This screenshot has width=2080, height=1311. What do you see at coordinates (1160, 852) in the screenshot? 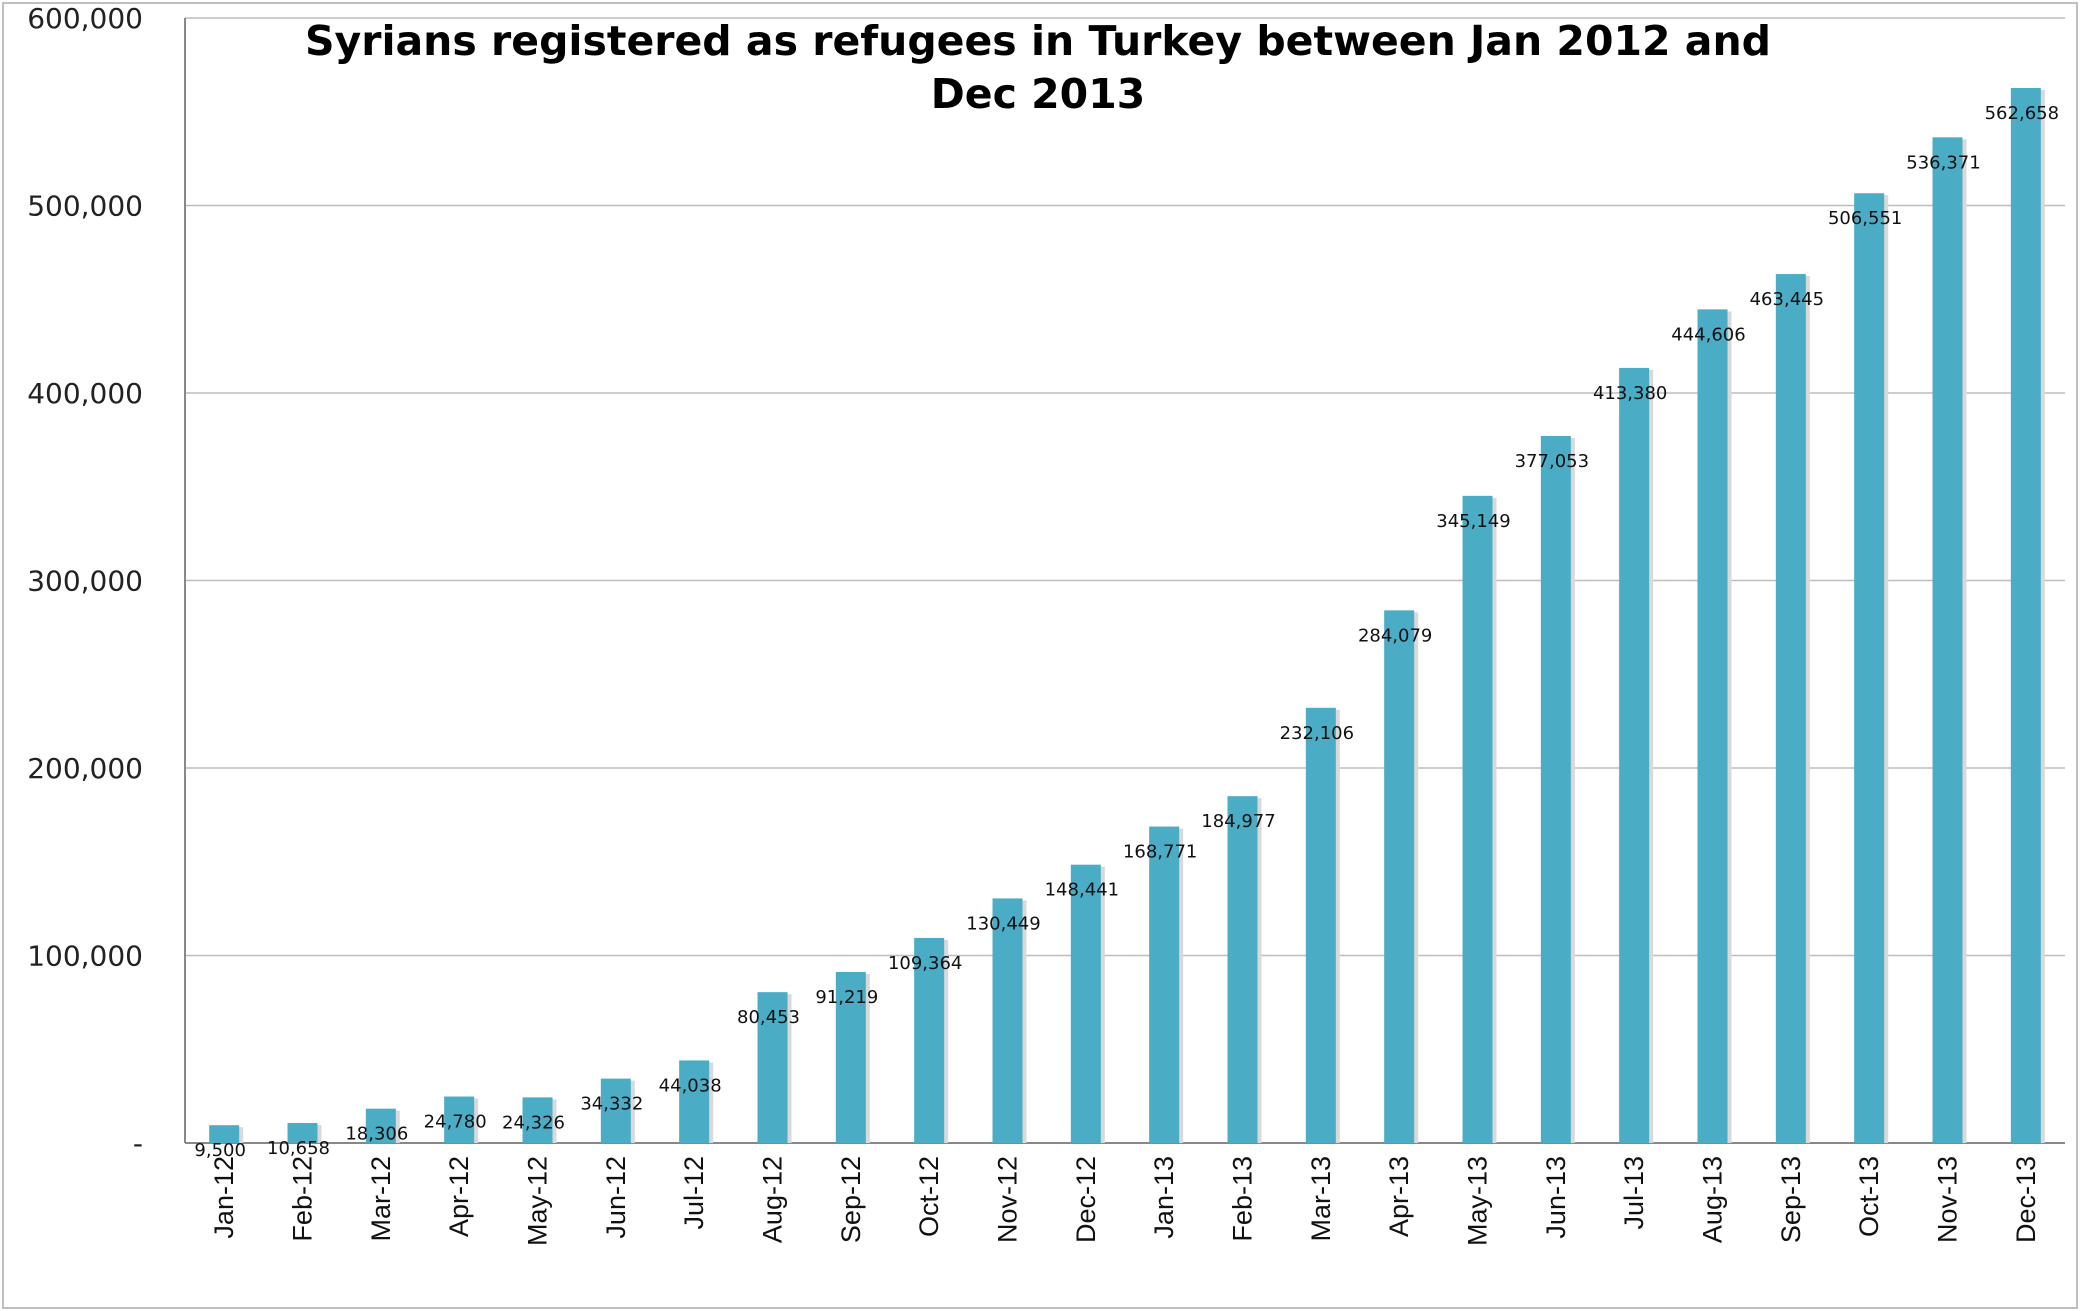
I see `data-label: 168,771` at bounding box center [1160, 852].